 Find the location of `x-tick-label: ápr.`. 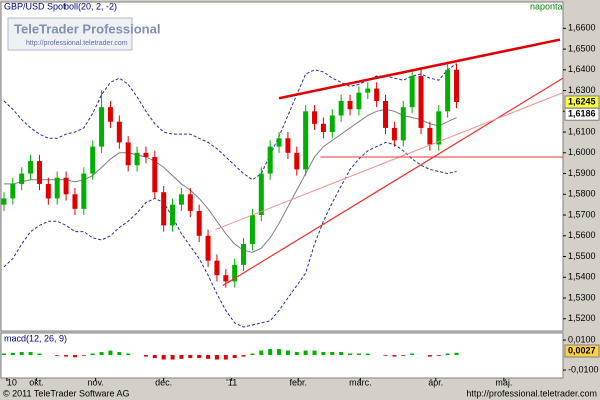

x-tick-label: ápr. is located at coordinates (435, 382).